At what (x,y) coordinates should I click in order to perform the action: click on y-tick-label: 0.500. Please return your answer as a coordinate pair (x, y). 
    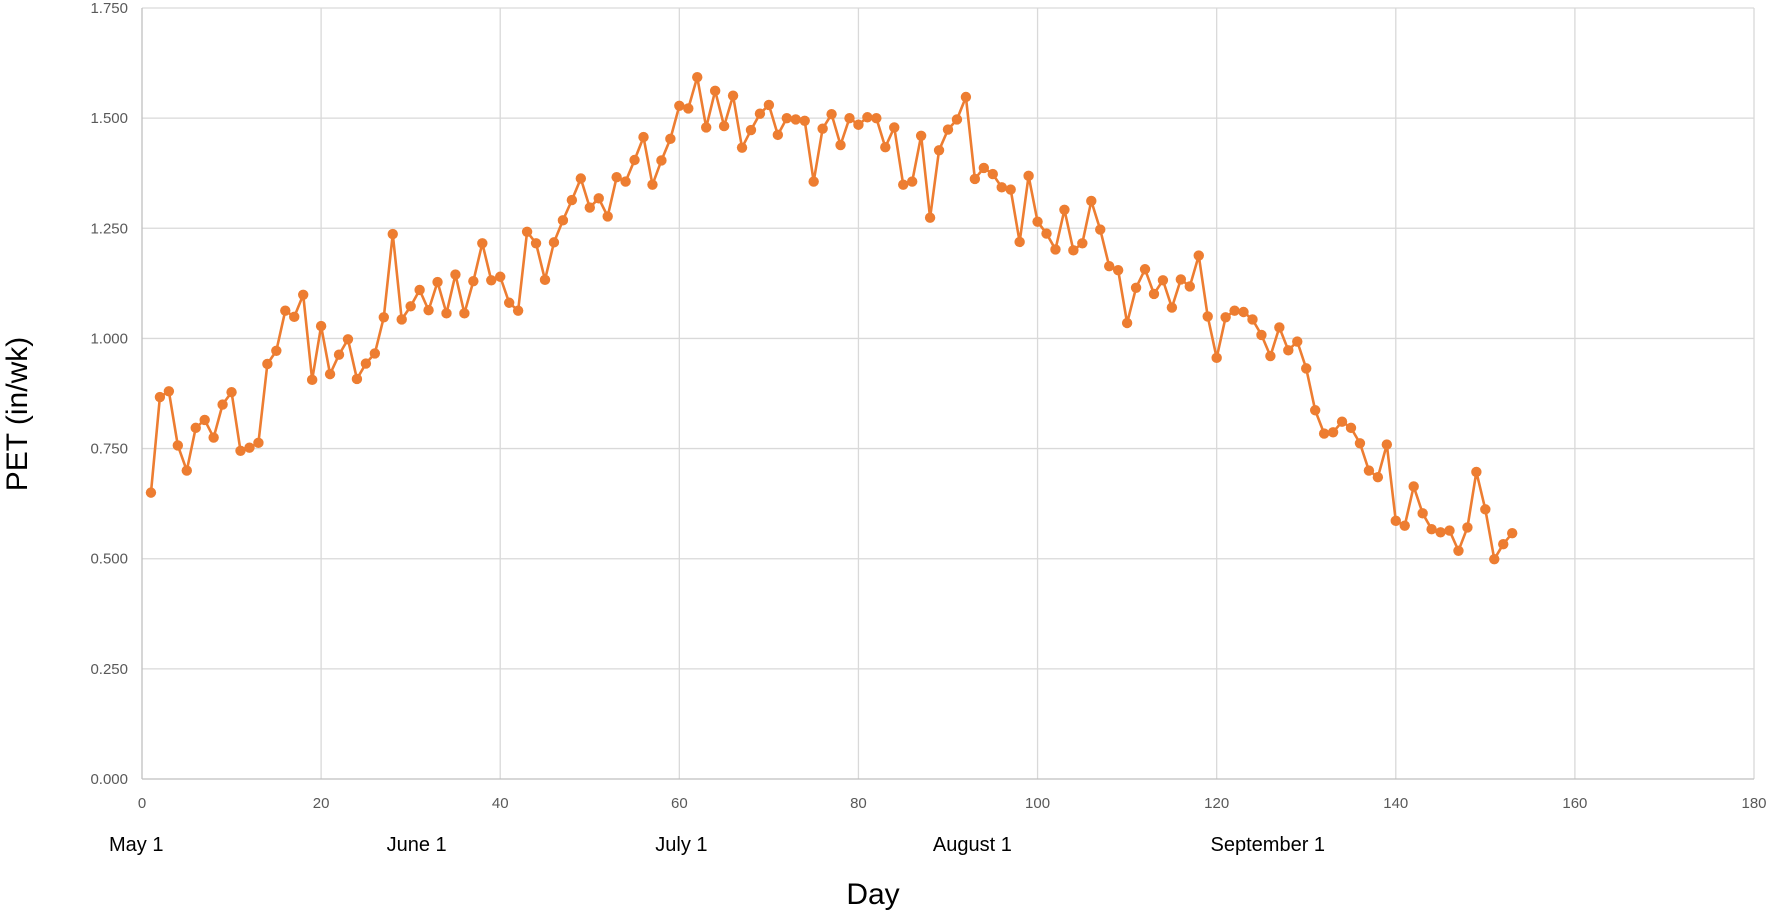
    Looking at the image, I should click on (109, 559).